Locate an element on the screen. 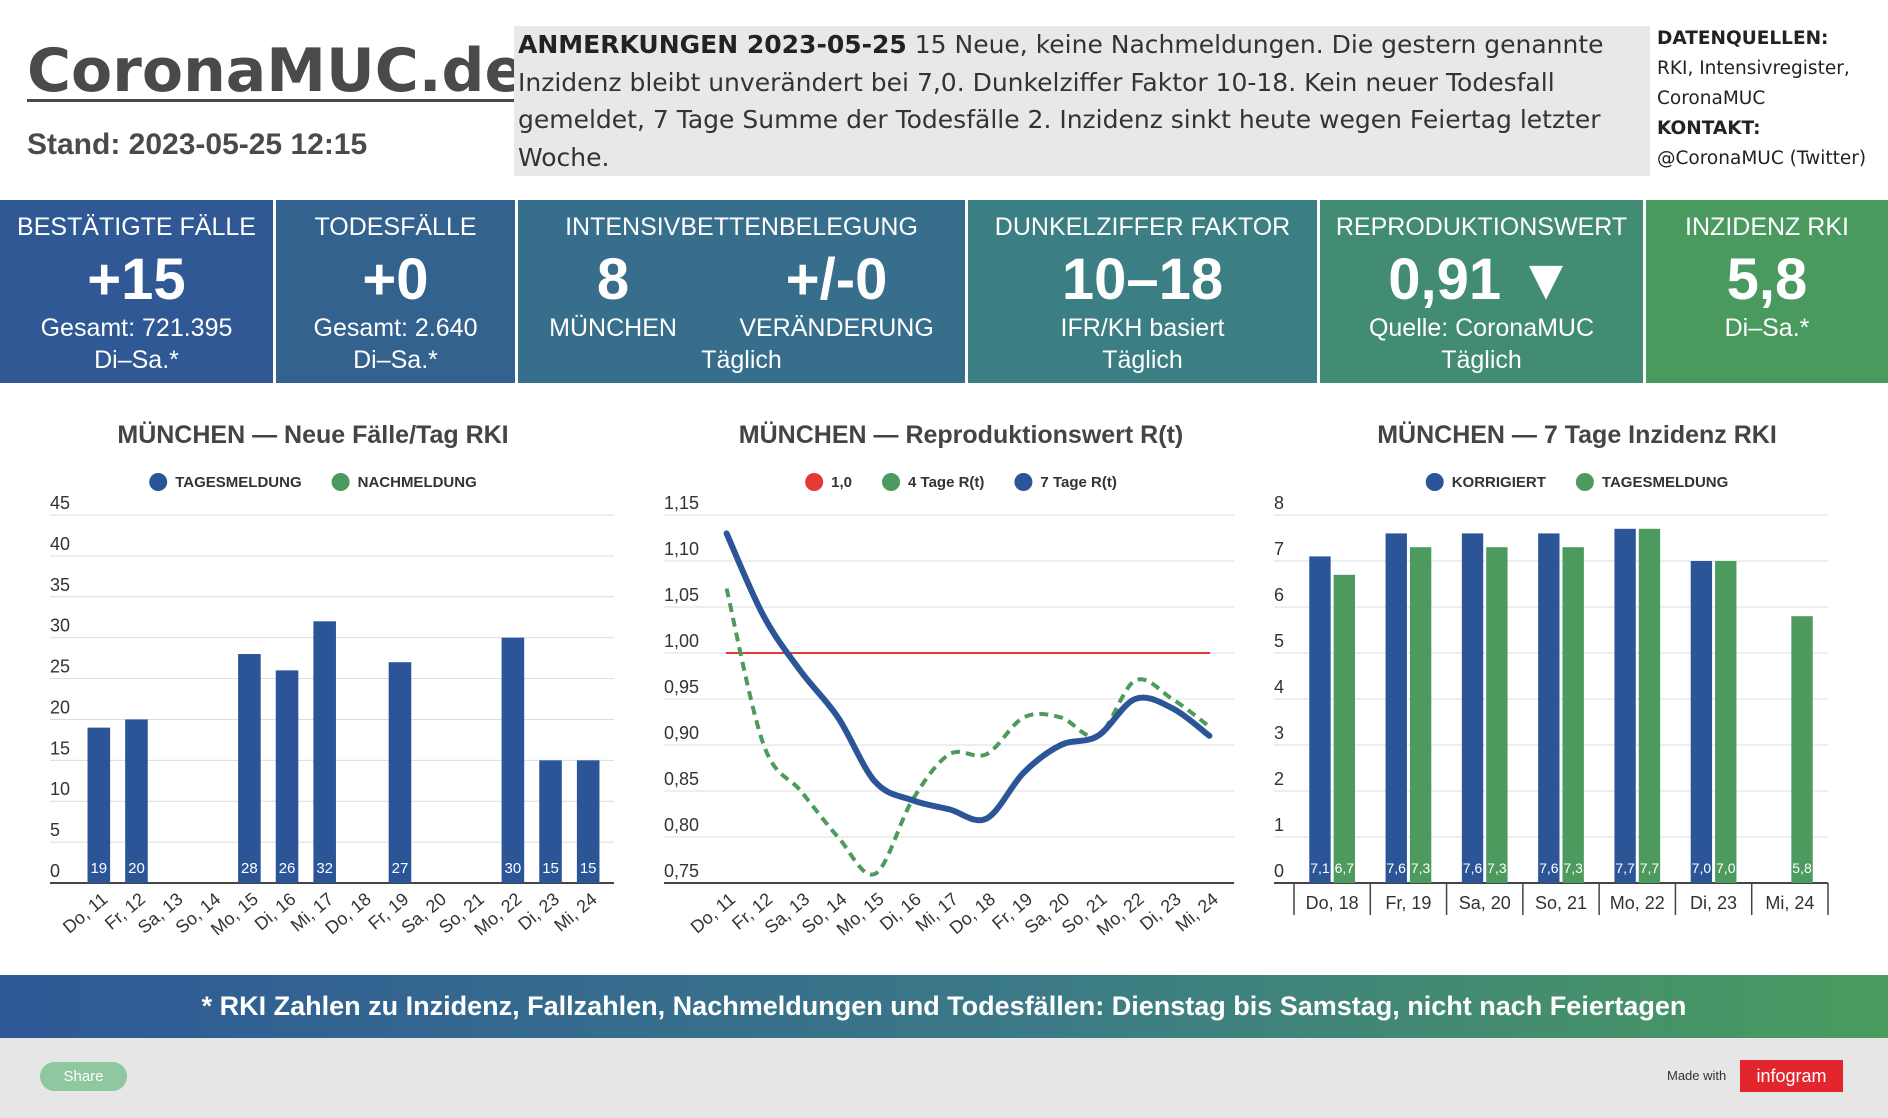  contact-text: @CoronaMUC (Twitter) is located at coordinates (1762, 158).